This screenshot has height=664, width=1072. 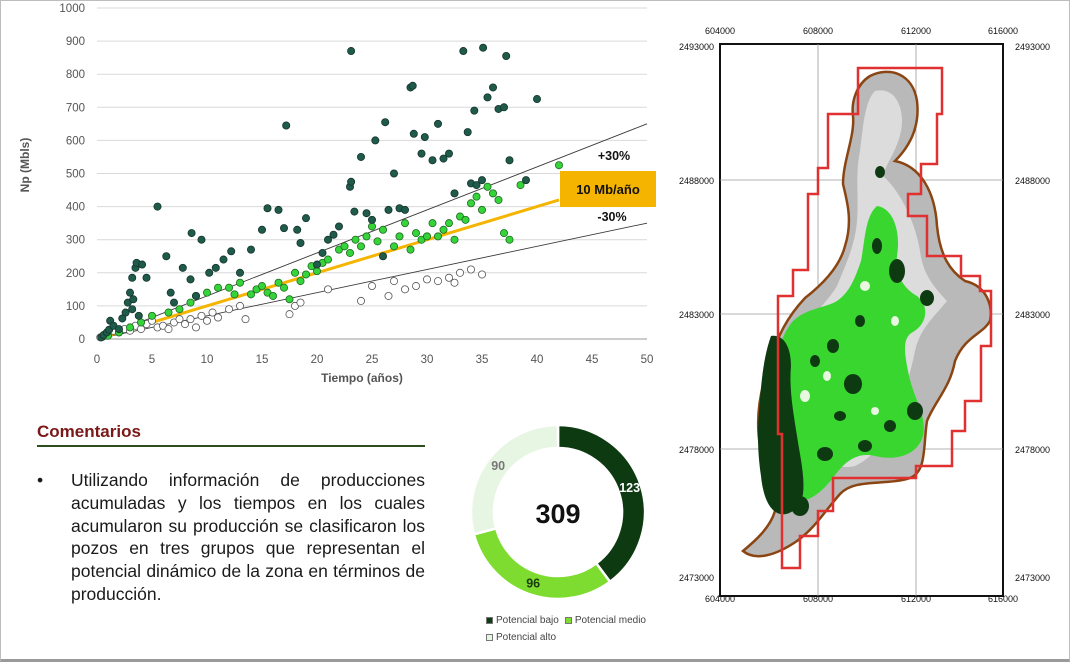 What do you see at coordinates (1032, 181) in the screenshot?
I see `map-y-tick: 2488000` at bounding box center [1032, 181].